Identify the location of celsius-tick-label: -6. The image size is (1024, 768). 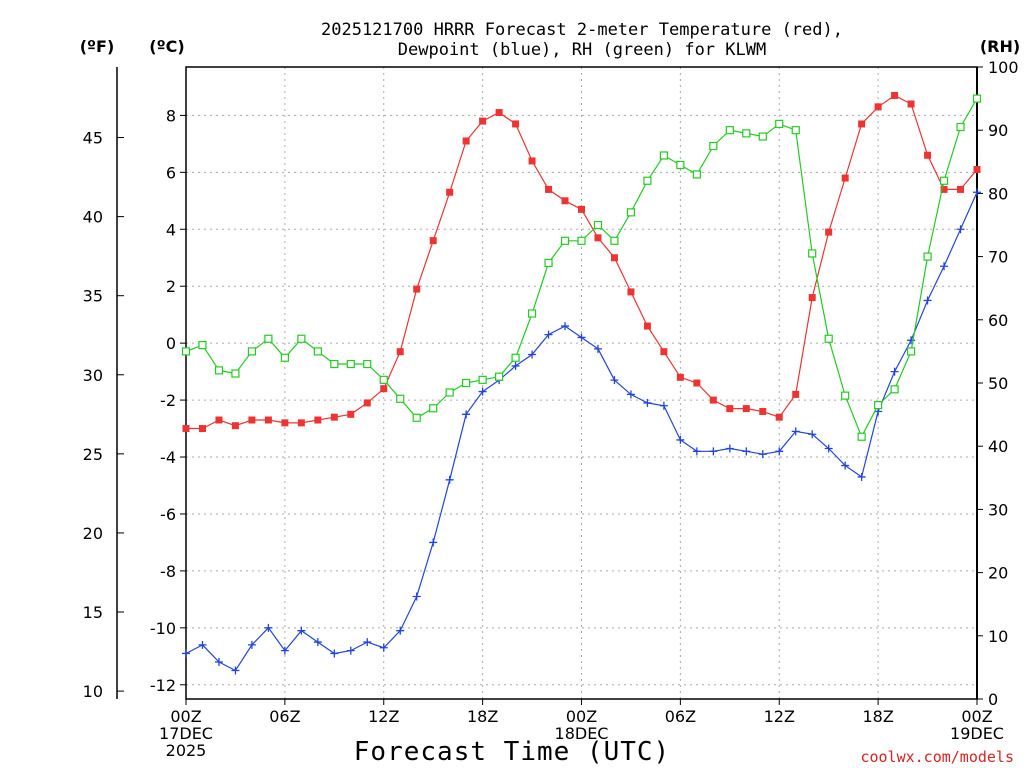
(168, 514).